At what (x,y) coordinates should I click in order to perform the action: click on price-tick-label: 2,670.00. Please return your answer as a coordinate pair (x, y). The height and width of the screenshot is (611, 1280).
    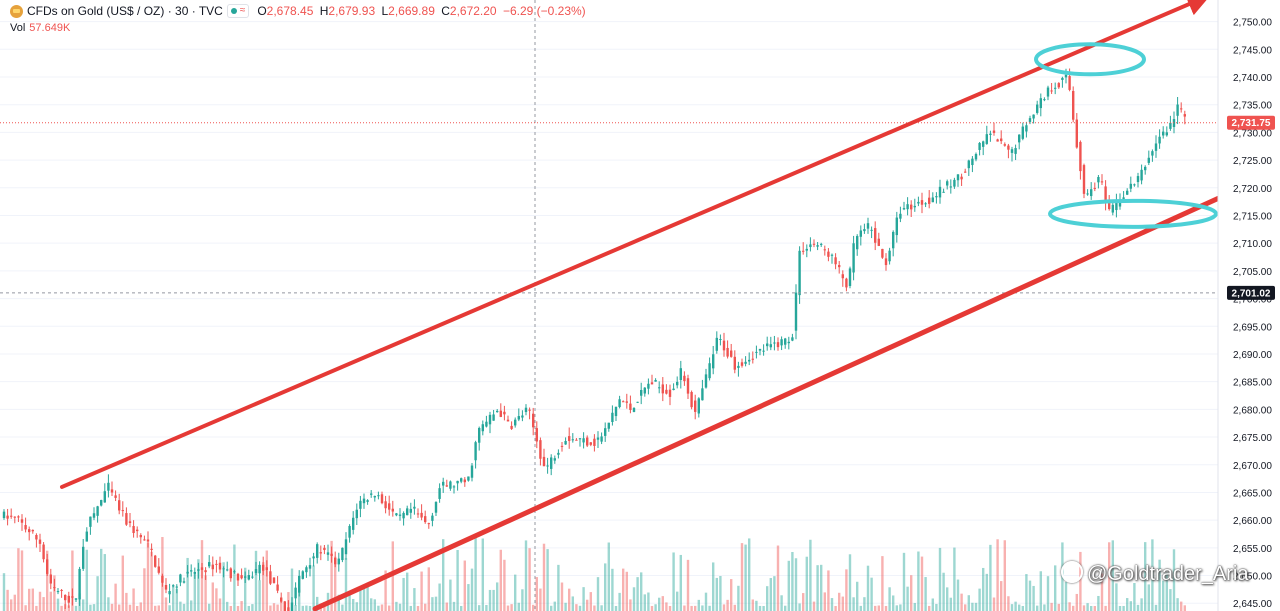
    Looking at the image, I should click on (1252, 466).